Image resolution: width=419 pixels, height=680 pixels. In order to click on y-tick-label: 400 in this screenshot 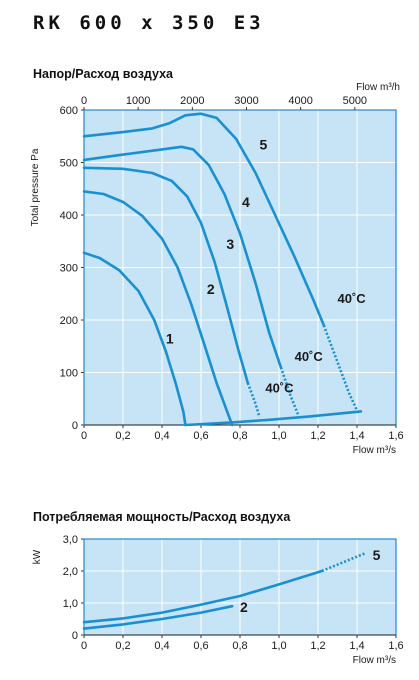, I will do `click(69, 216)`.